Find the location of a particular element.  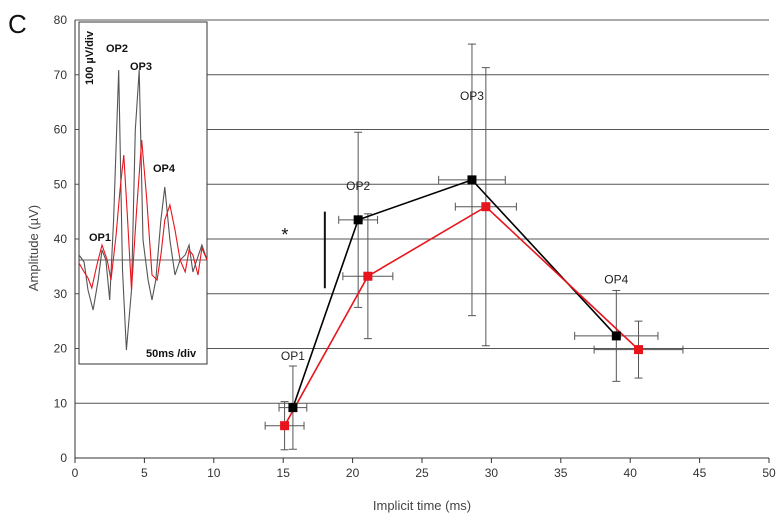

inset-time-scale: 50ms /div is located at coordinates (171, 354).